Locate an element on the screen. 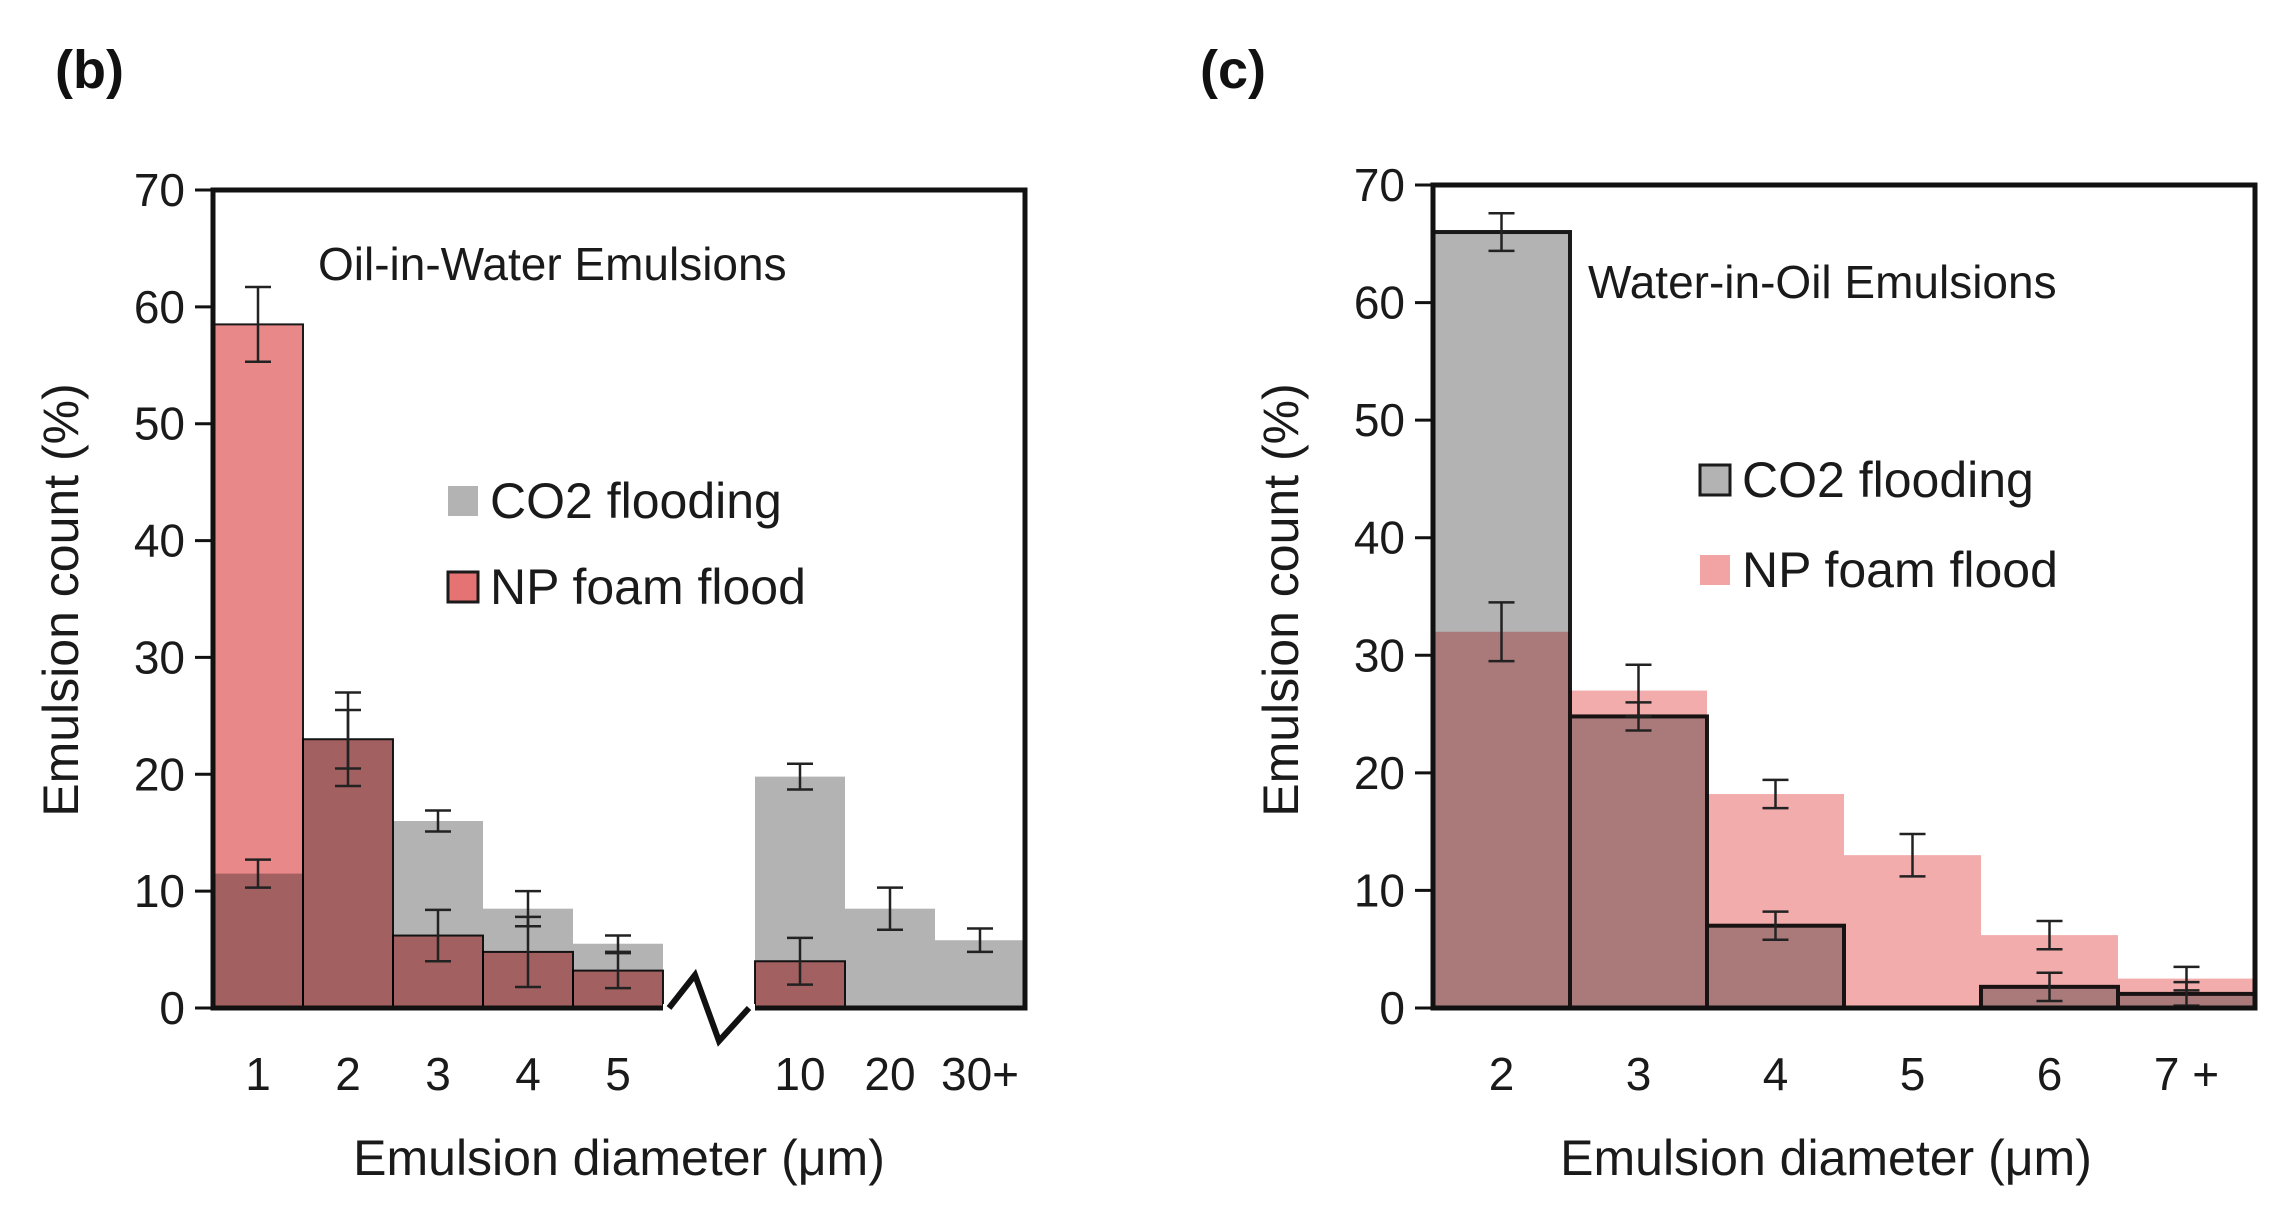  chart0-y-axis-title: Emulsion count (%) is located at coordinates (61, 600).